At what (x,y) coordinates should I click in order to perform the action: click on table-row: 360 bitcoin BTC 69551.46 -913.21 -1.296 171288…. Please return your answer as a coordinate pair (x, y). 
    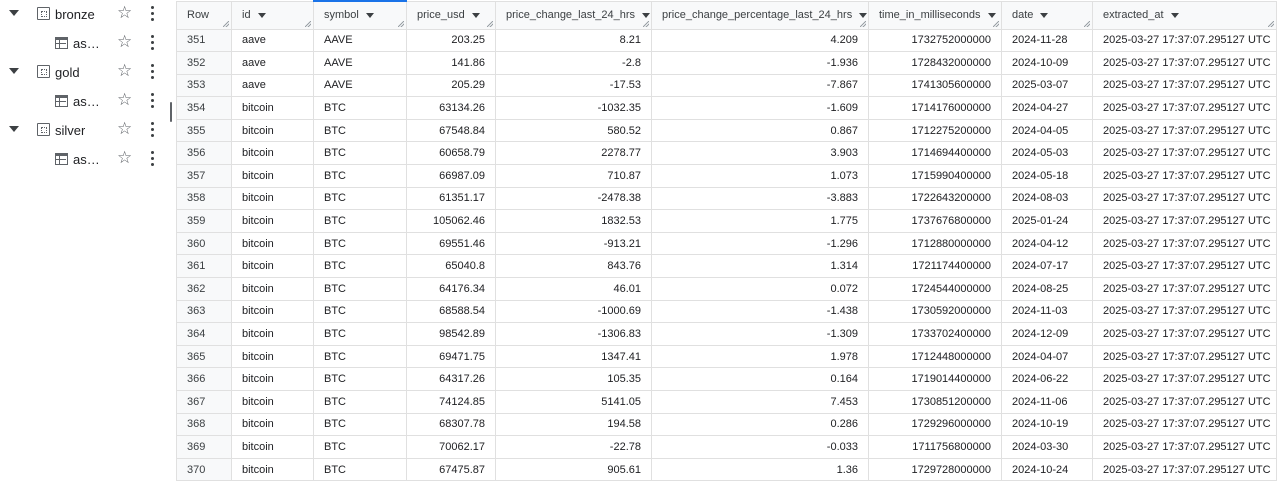
    Looking at the image, I should click on (726, 243).